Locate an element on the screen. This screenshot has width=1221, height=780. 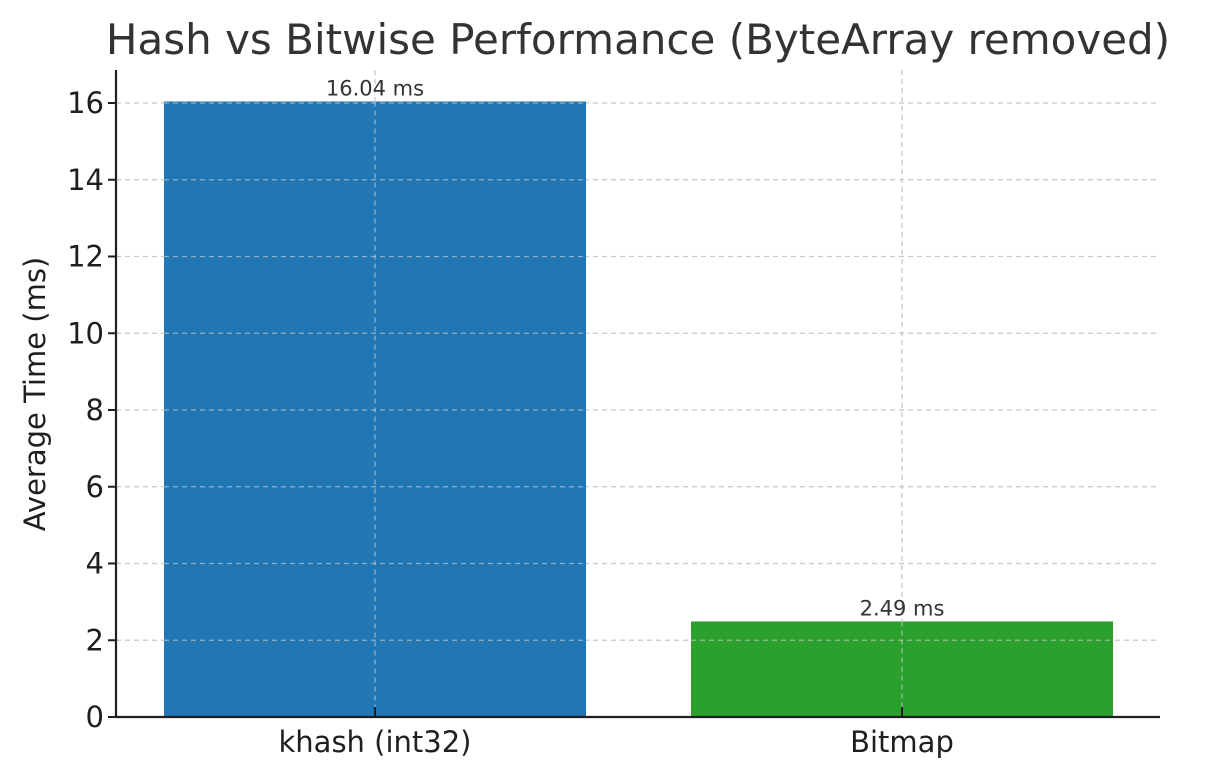
y-tick-label: 16 is located at coordinates (85, 103).